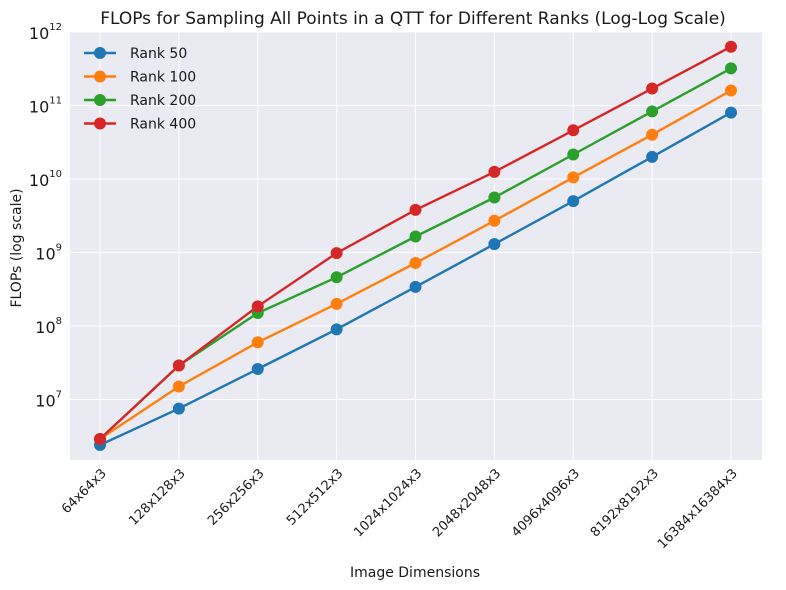  Describe the element at coordinates (158, 54) in the screenshot. I see `legend-label: Rank 50` at that location.